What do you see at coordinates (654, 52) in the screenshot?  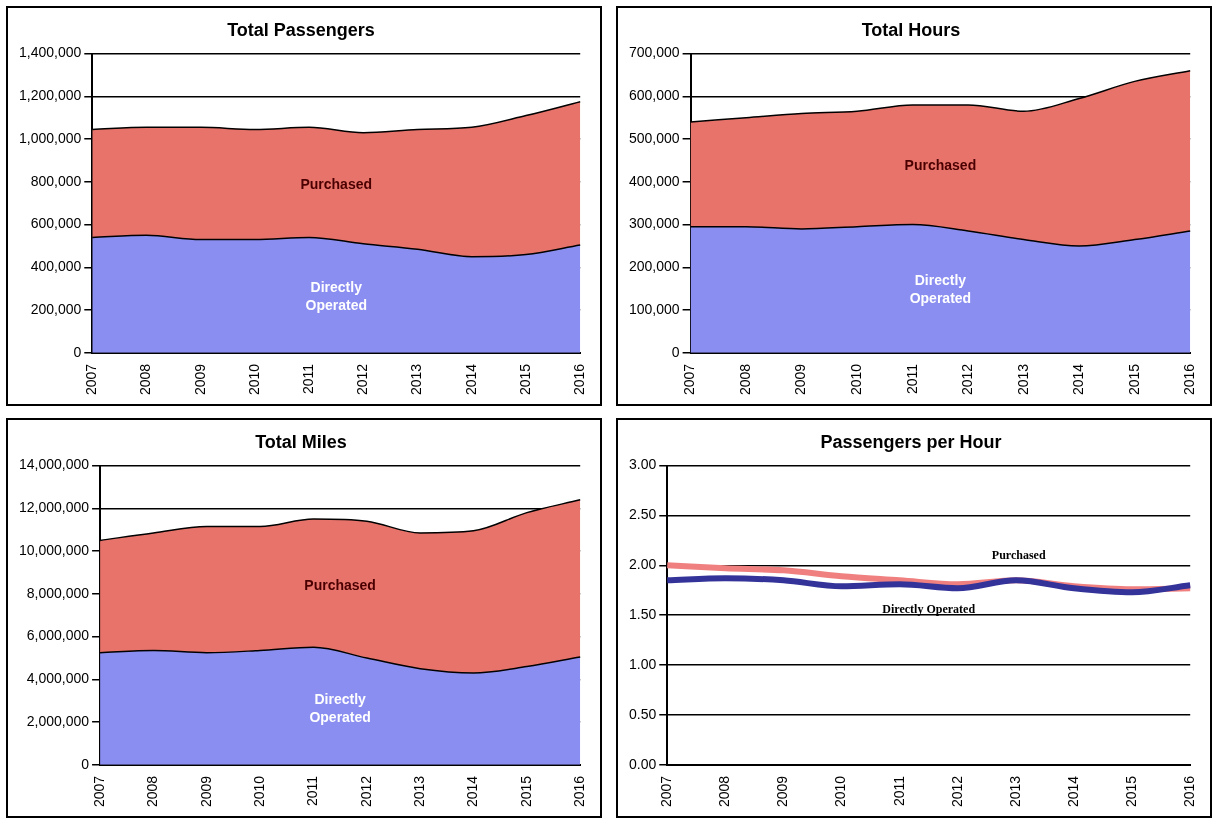 I see `y-tick-label: 700,000` at bounding box center [654, 52].